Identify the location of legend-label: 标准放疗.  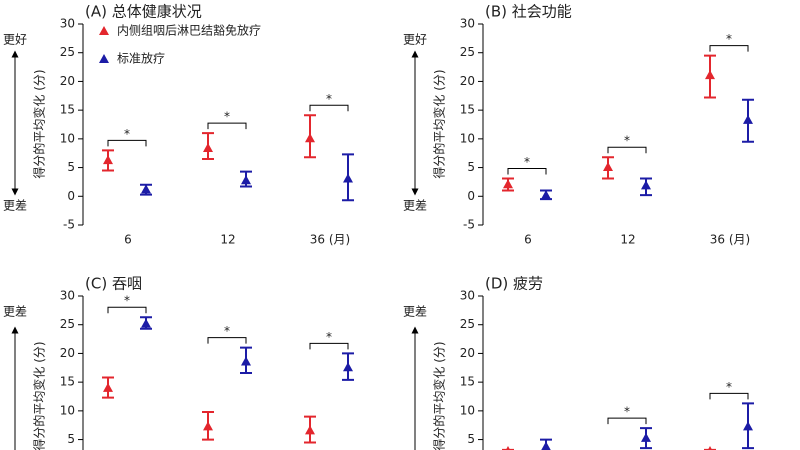
(141, 58).